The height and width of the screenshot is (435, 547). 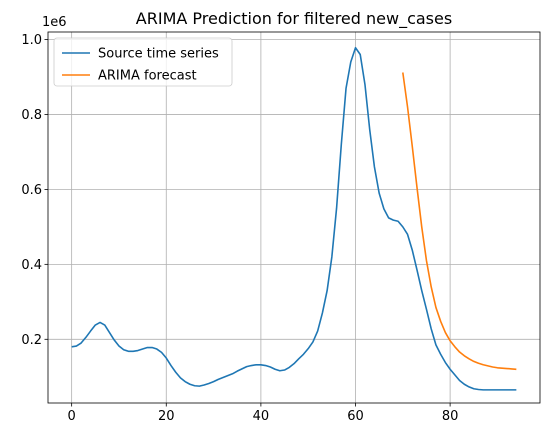 I want to click on x-tick-label: 80, so click(x=450, y=416).